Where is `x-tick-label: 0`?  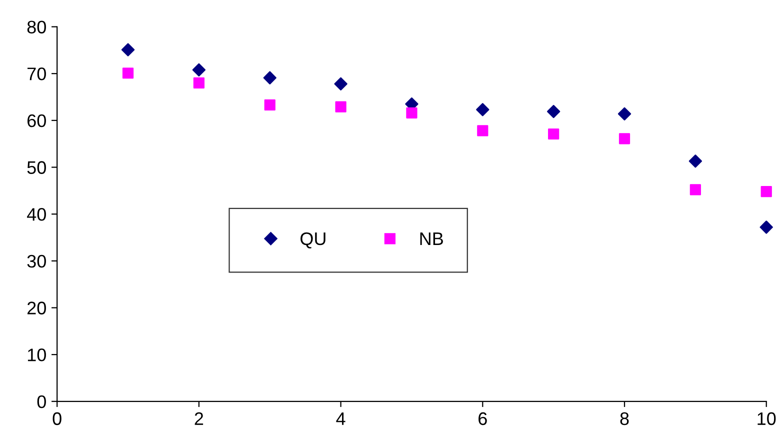 x-tick-label: 0 is located at coordinates (57, 419).